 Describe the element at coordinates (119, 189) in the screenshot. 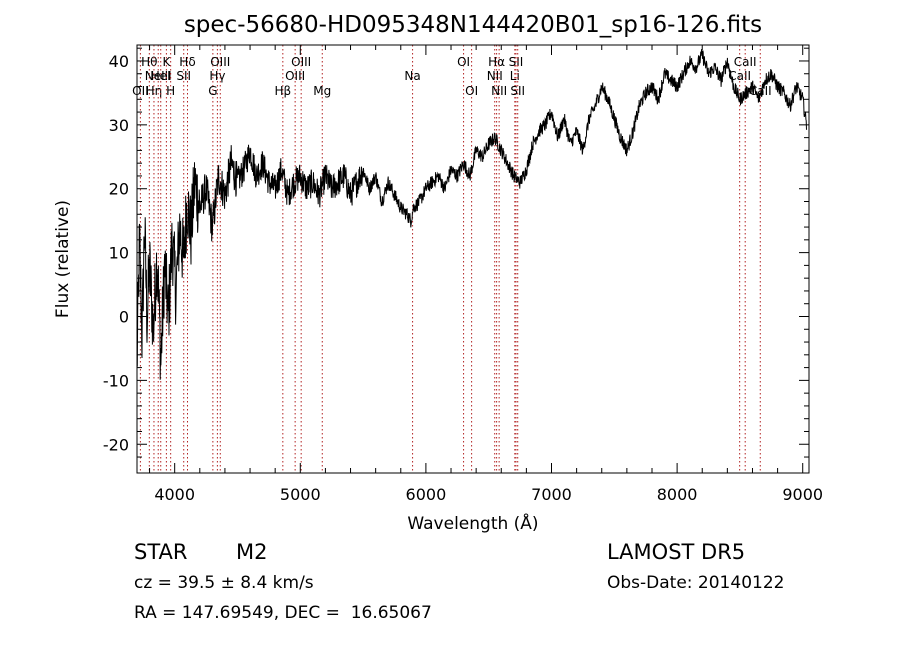

I see `y-tick-label-4: 20` at that location.